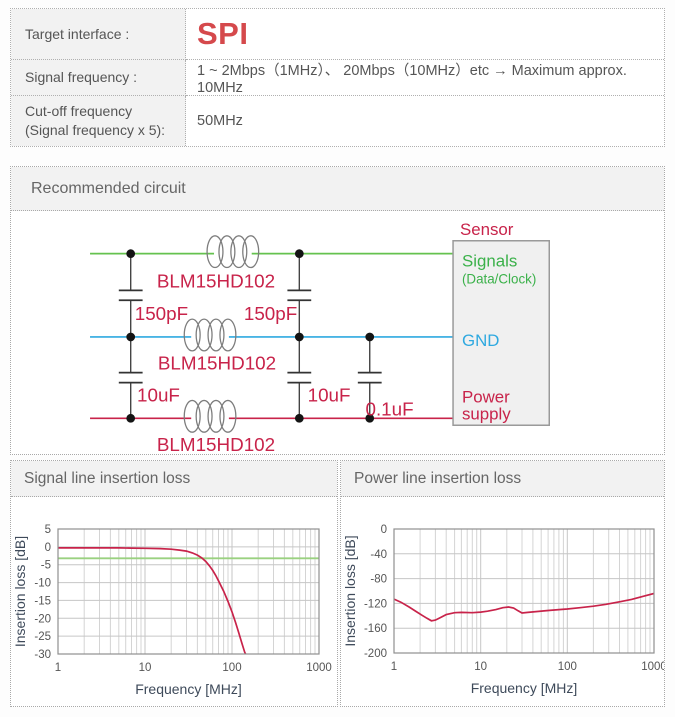 This screenshot has height=717, width=675. Describe the element at coordinates (389, 408) in the screenshot. I see `capacitor-label-0p1uf: 0.1uF` at that location.